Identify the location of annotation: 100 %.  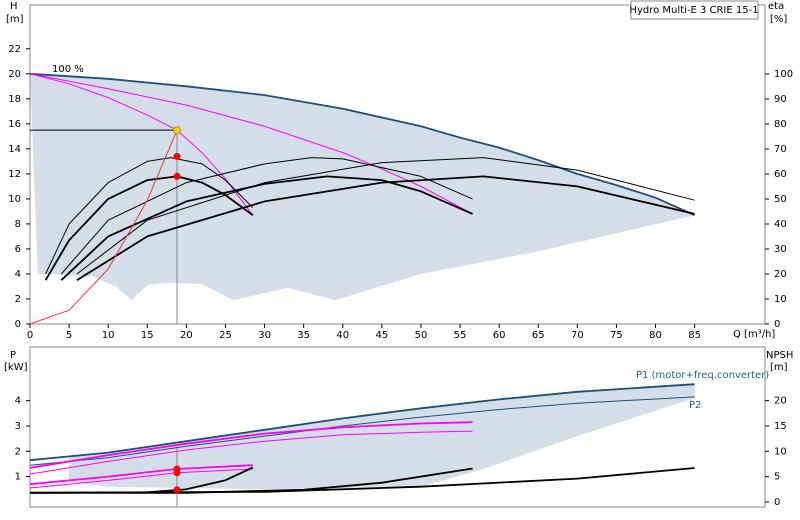
(68, 69).